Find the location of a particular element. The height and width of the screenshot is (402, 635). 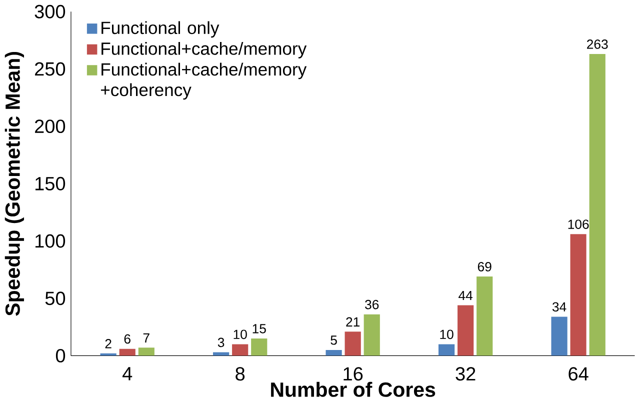

data-label: 21 is located at coordinates (353, 322).